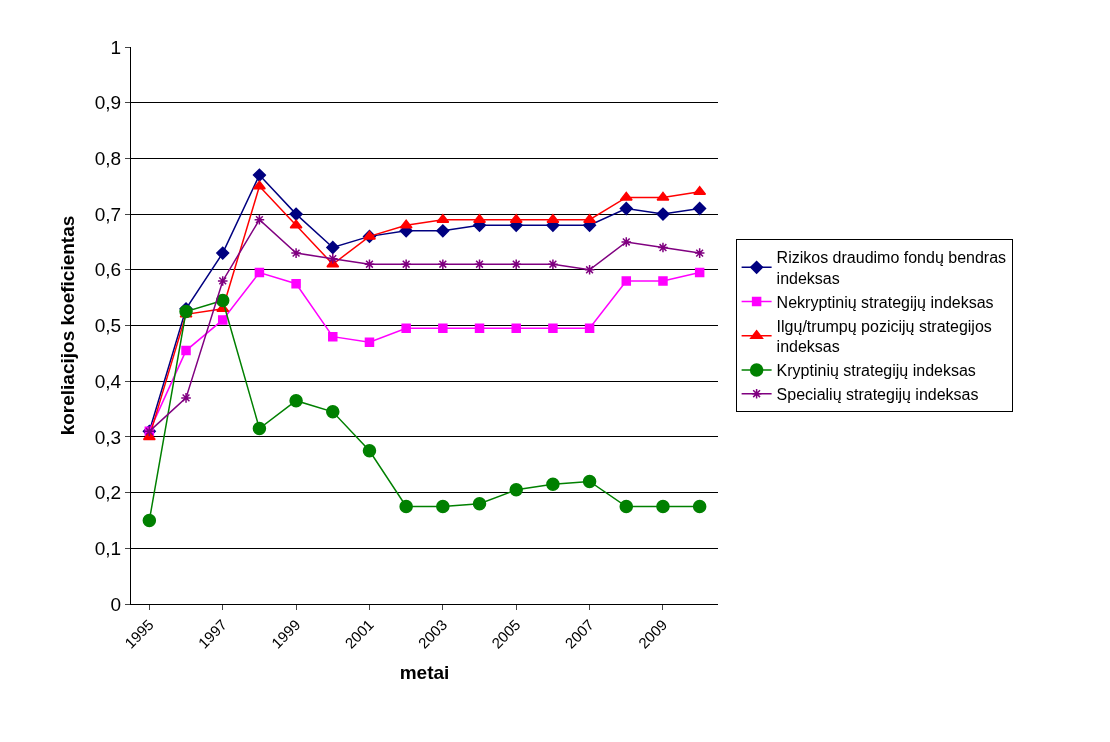  I want to click on y-tick-label: 0,1, so click(108, 548).